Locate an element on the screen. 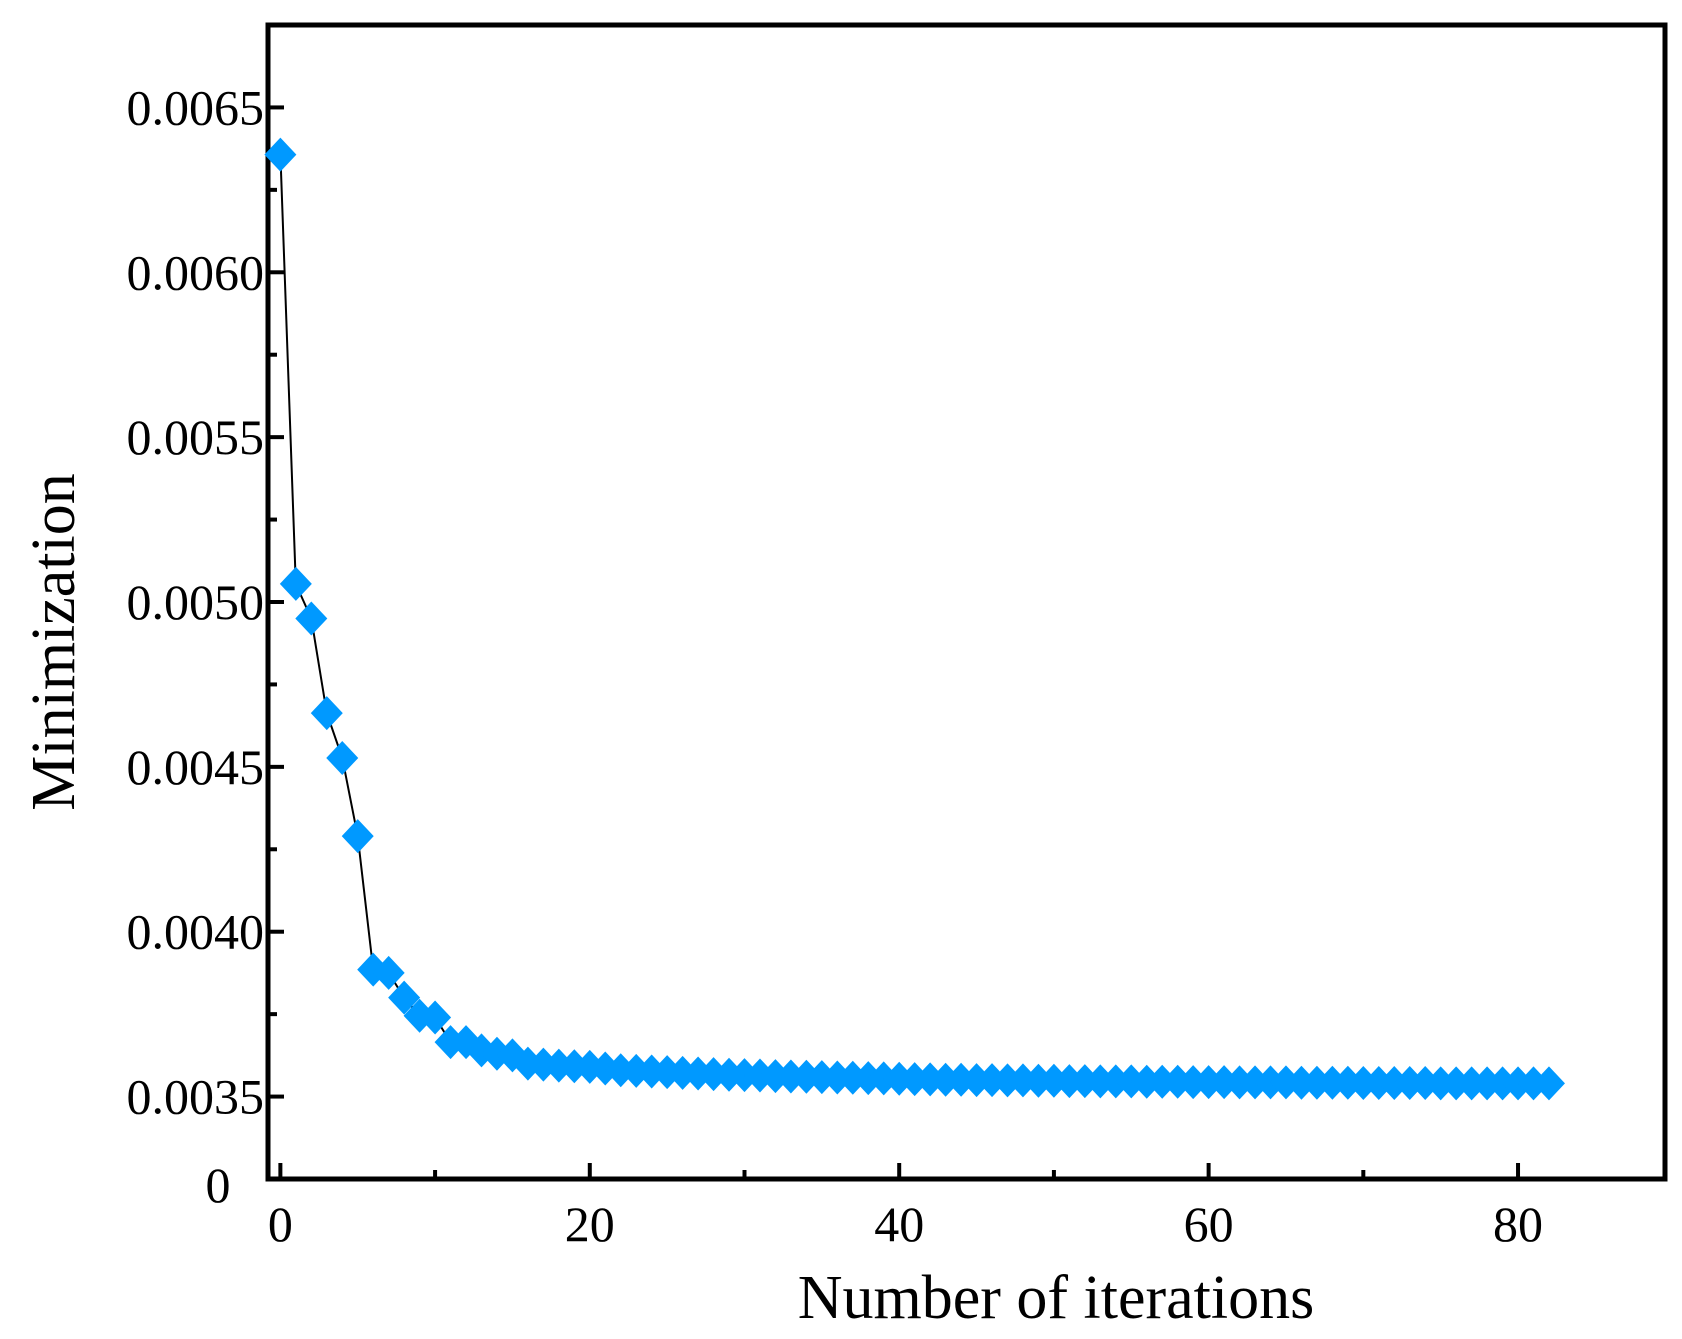 The image size is (1682, 1339). y-axis-title: Minimization is located at coordinates (54, 642).